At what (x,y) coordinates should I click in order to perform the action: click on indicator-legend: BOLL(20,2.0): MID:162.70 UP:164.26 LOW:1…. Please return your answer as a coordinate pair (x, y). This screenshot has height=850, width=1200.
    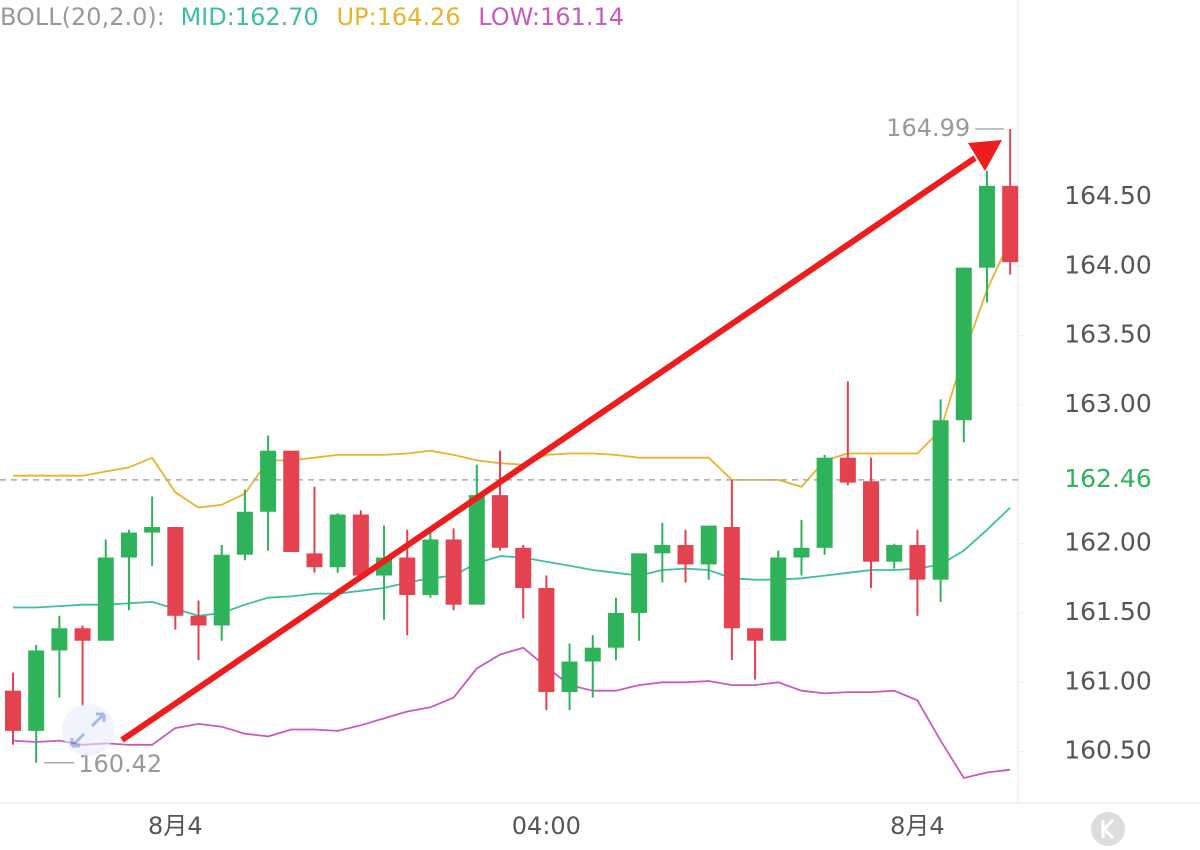
    Looking at the image, I should click on (312, 17).